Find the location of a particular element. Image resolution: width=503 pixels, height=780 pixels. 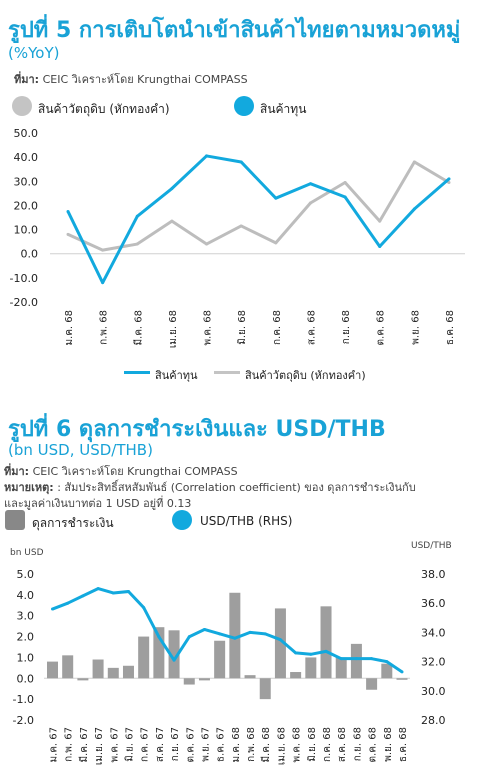

chart1-ytick-label: 0.0 is located at coordinates (30, 254).